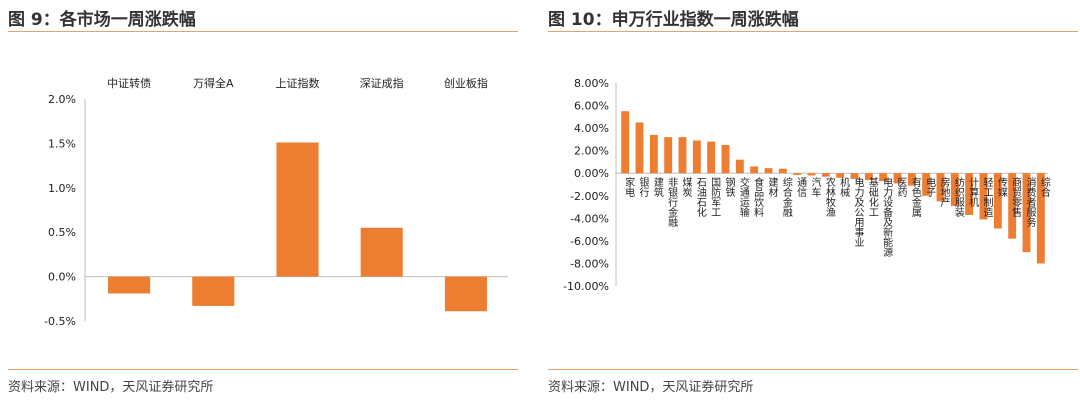 This screenshot has height=404, width=1080. What do you see at coordinates (1001, 187) in the screenshot?
I see `category-label: 传媒` at bounding box center [1001, 187].